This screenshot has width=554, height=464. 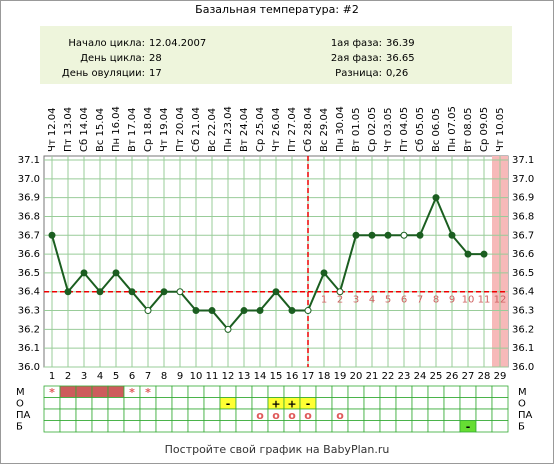 What do you see at coordinates (23, 415) in the screenshot?
I see `row-label: ПА` at bounding box center [23, 415].